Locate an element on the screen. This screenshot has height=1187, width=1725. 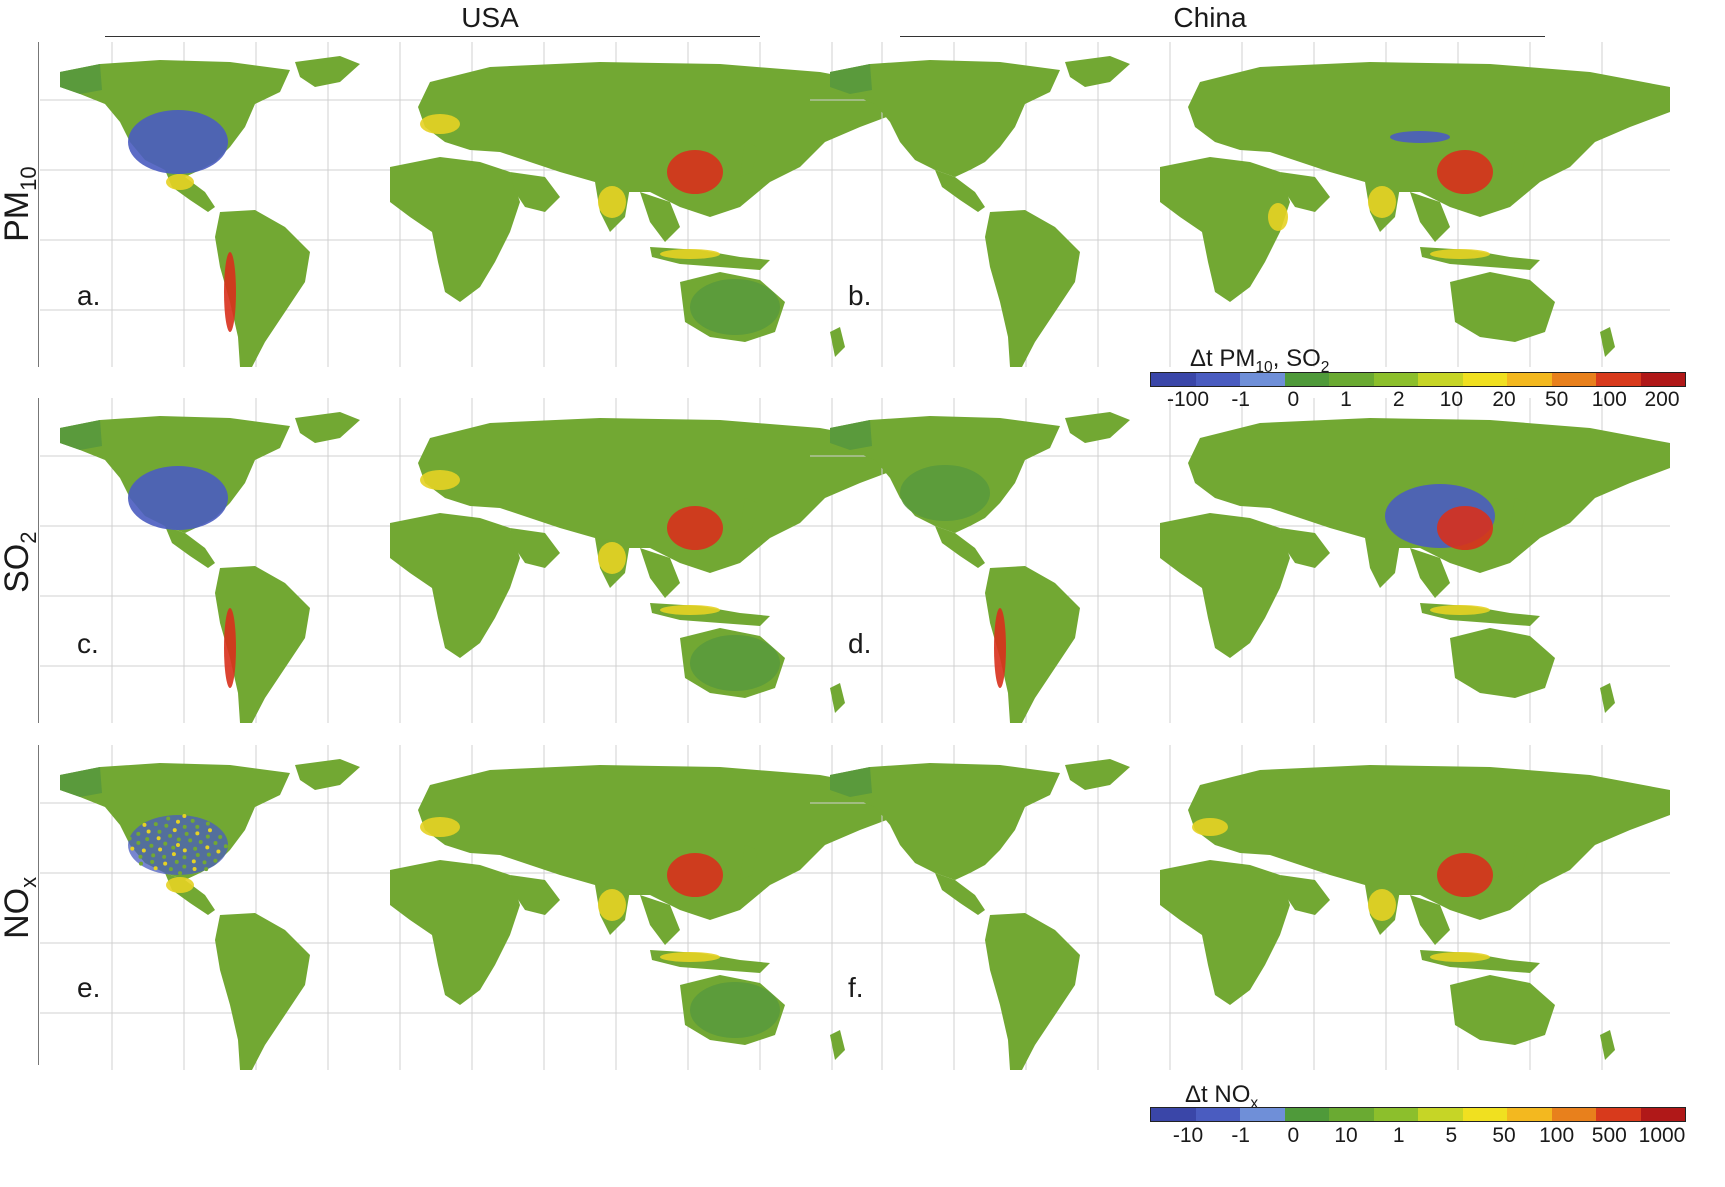
legend-tick-label: 1000 is located at coordinates (1662, 1135).